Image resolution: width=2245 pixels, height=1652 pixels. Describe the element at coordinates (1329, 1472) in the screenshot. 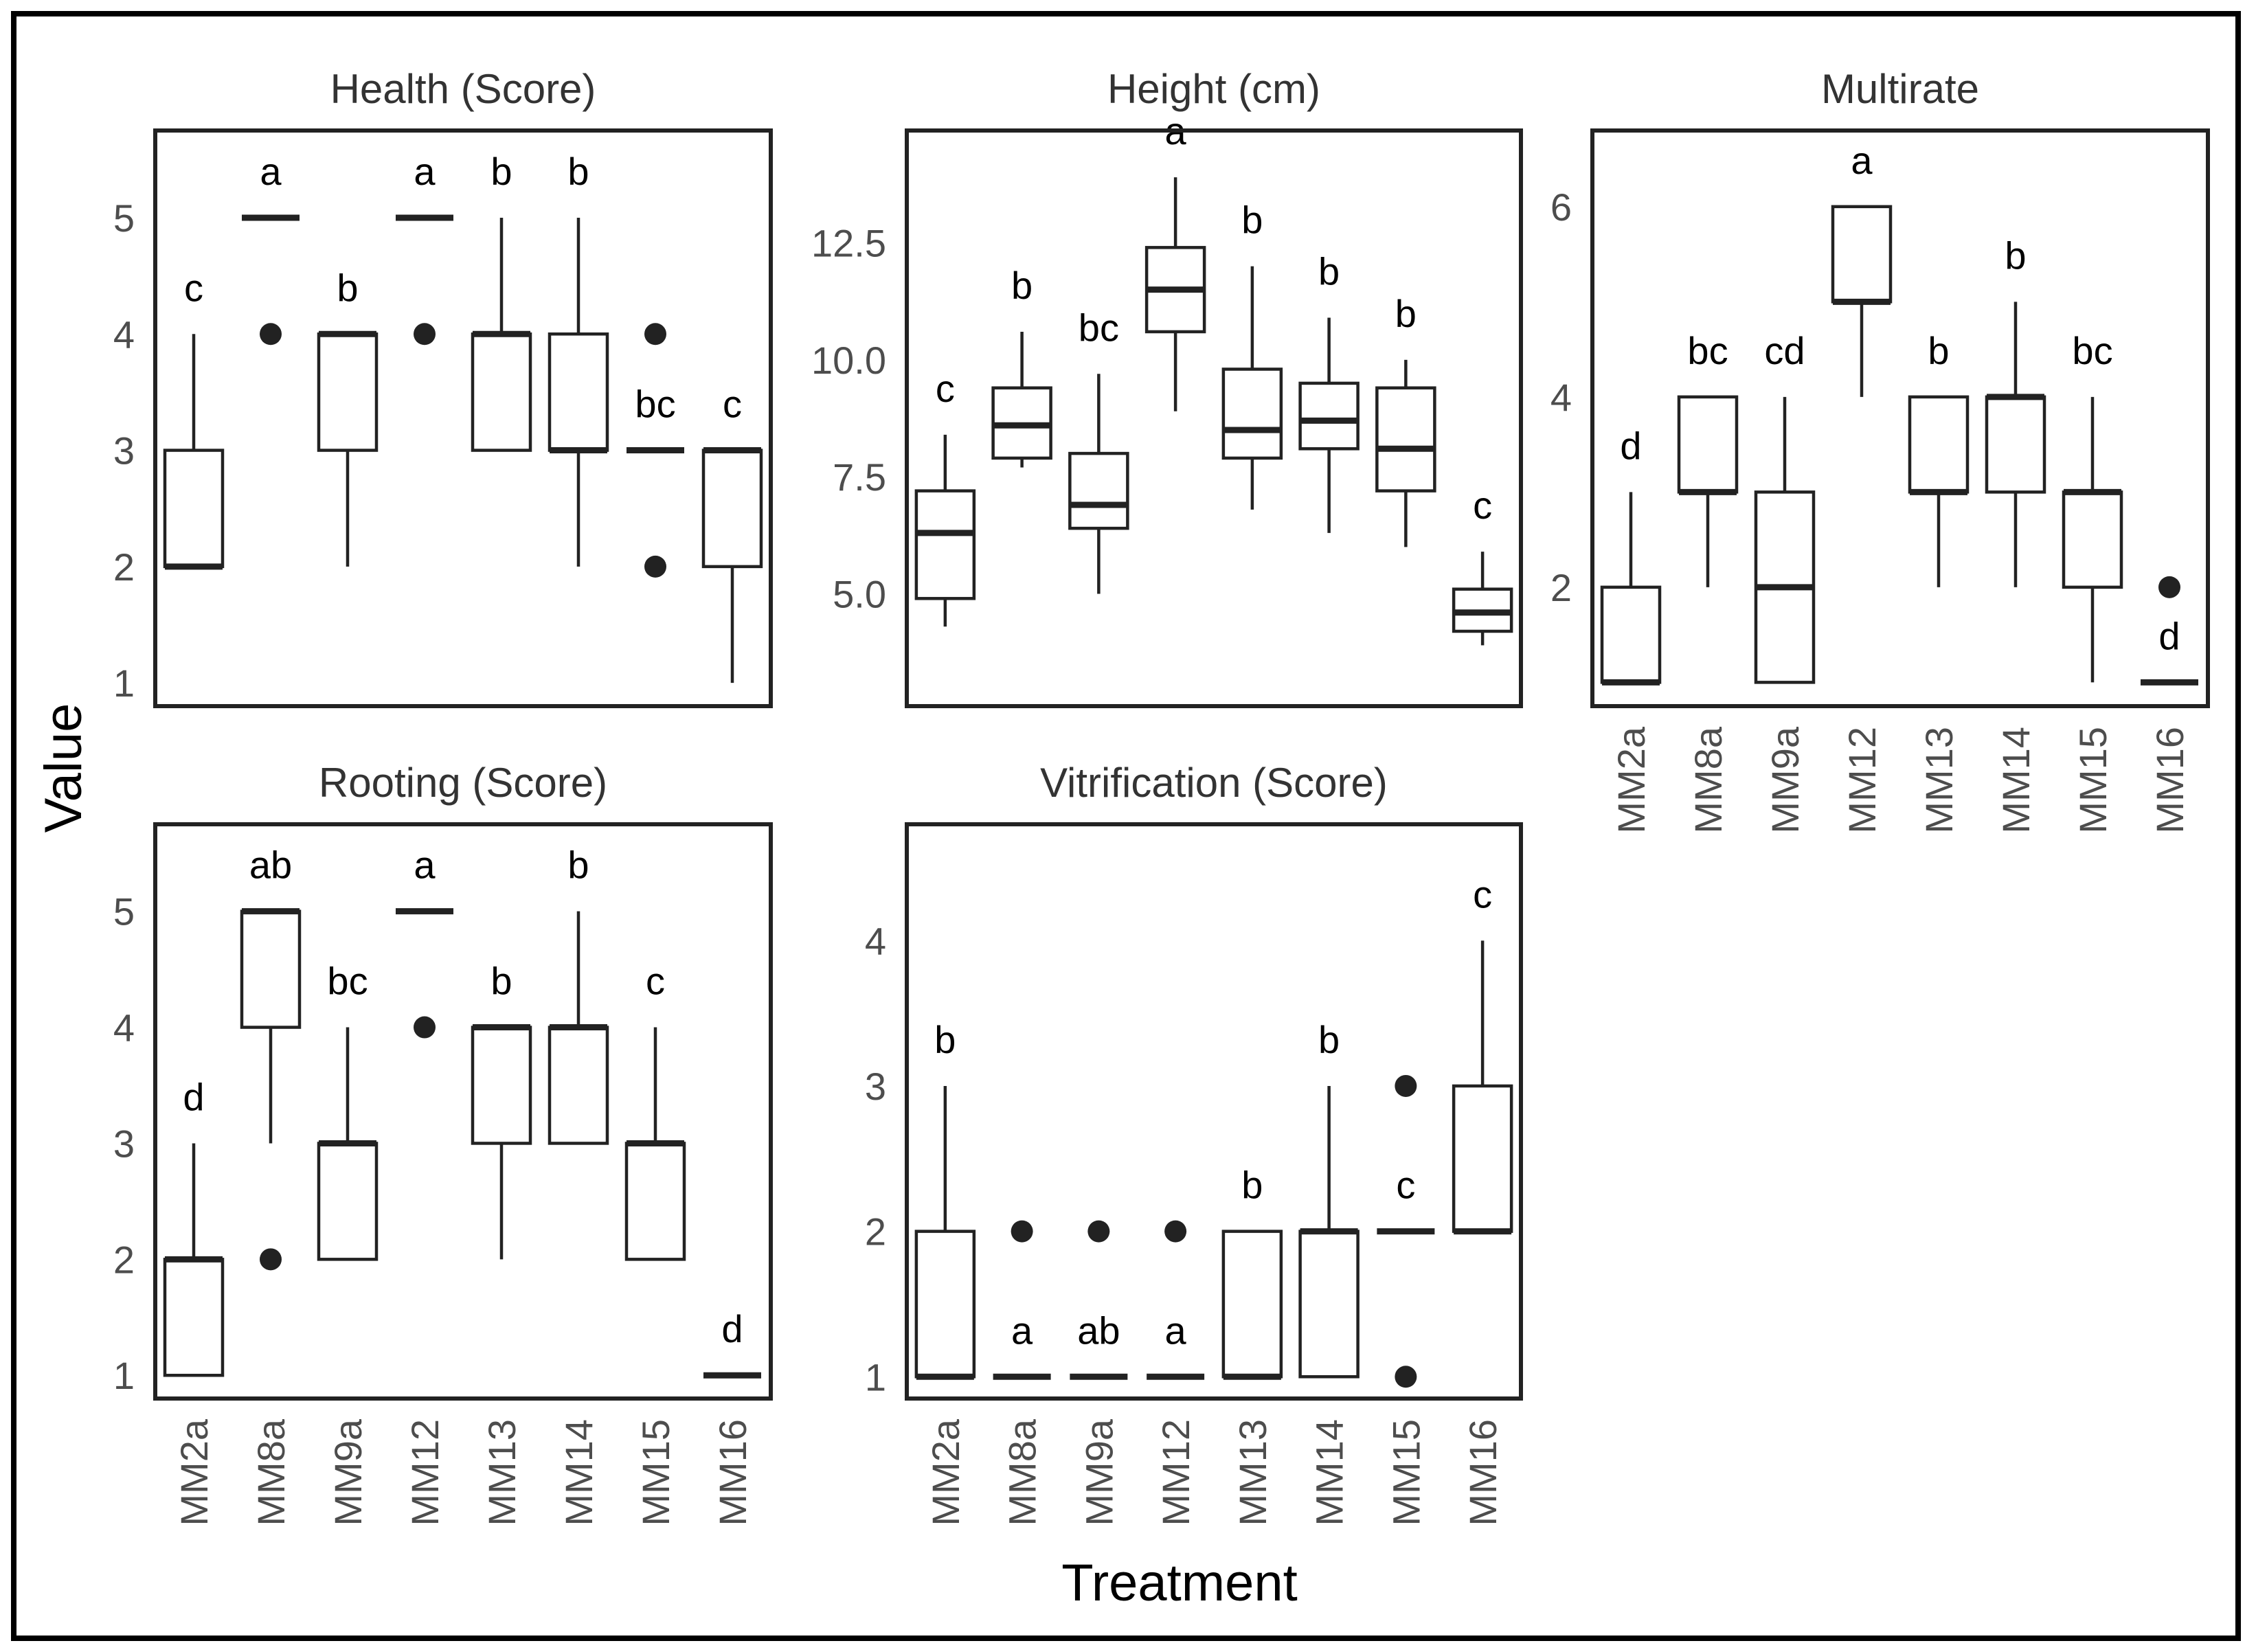

I see `x-tick-label: MM14` at that location.